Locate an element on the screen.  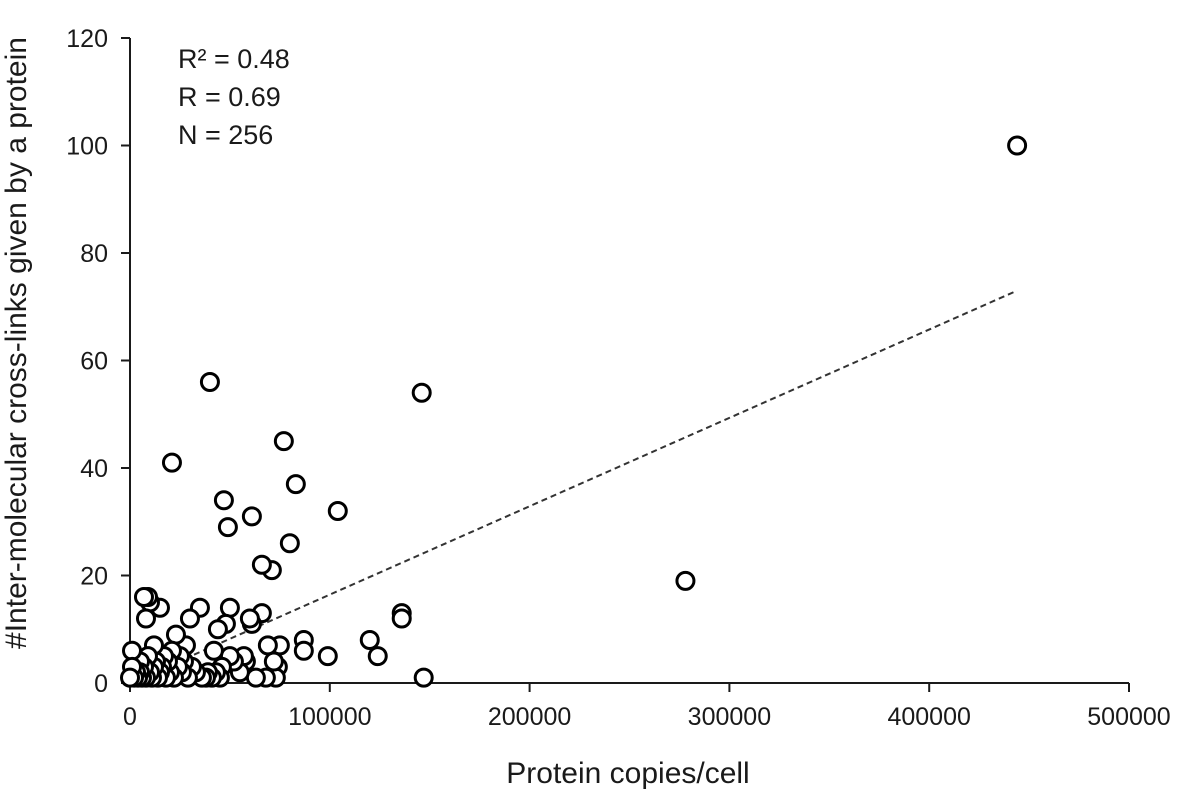
y-tick-label: 80 is located at coordinates (94, 254).